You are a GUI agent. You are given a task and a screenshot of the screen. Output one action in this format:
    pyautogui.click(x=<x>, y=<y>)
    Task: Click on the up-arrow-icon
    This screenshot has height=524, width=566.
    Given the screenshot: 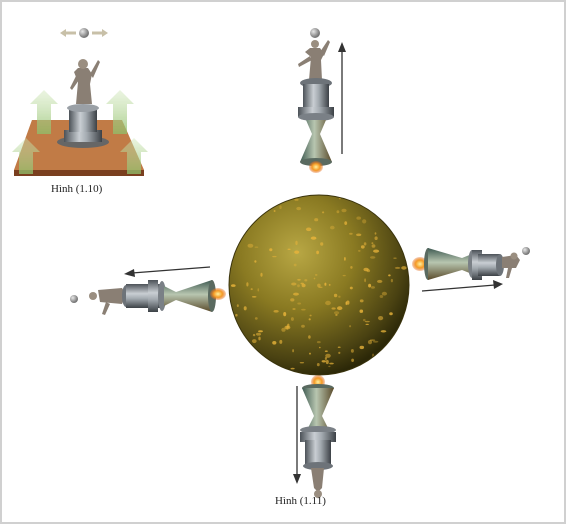 What is the action you would take?
    pyautogui.click(x=80, y=132)
    